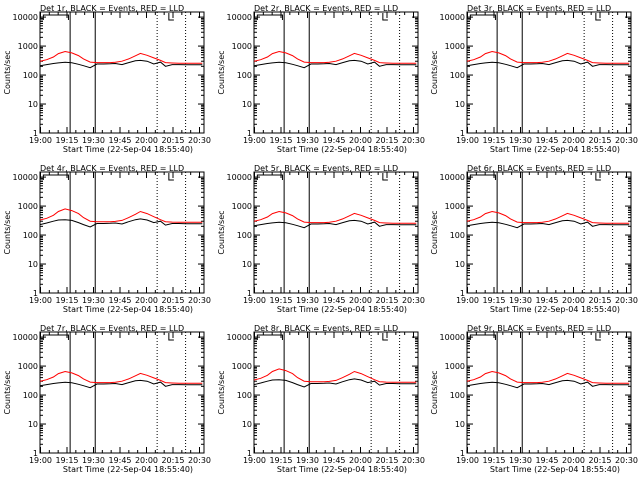  What do you see at coordinates (326, 8) in the screenshot?
I see `panel-title: Det 2r, BLACK = Events, RED = LLD` at bounding box center [326, 8].